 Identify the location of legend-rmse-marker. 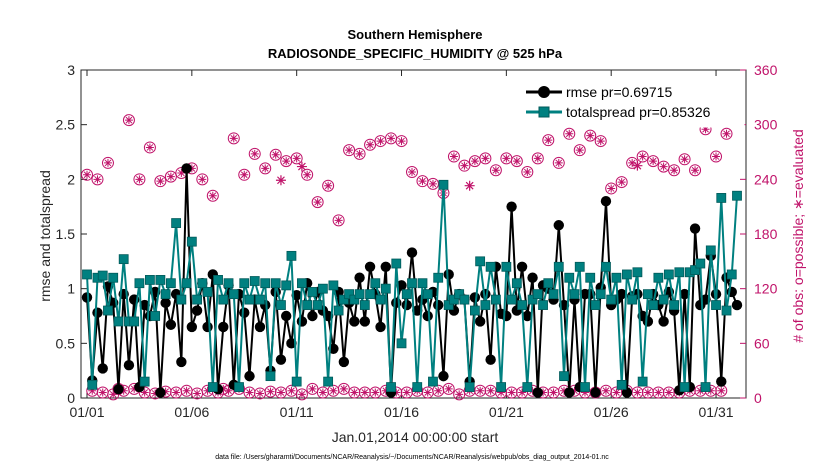
(544, 92).